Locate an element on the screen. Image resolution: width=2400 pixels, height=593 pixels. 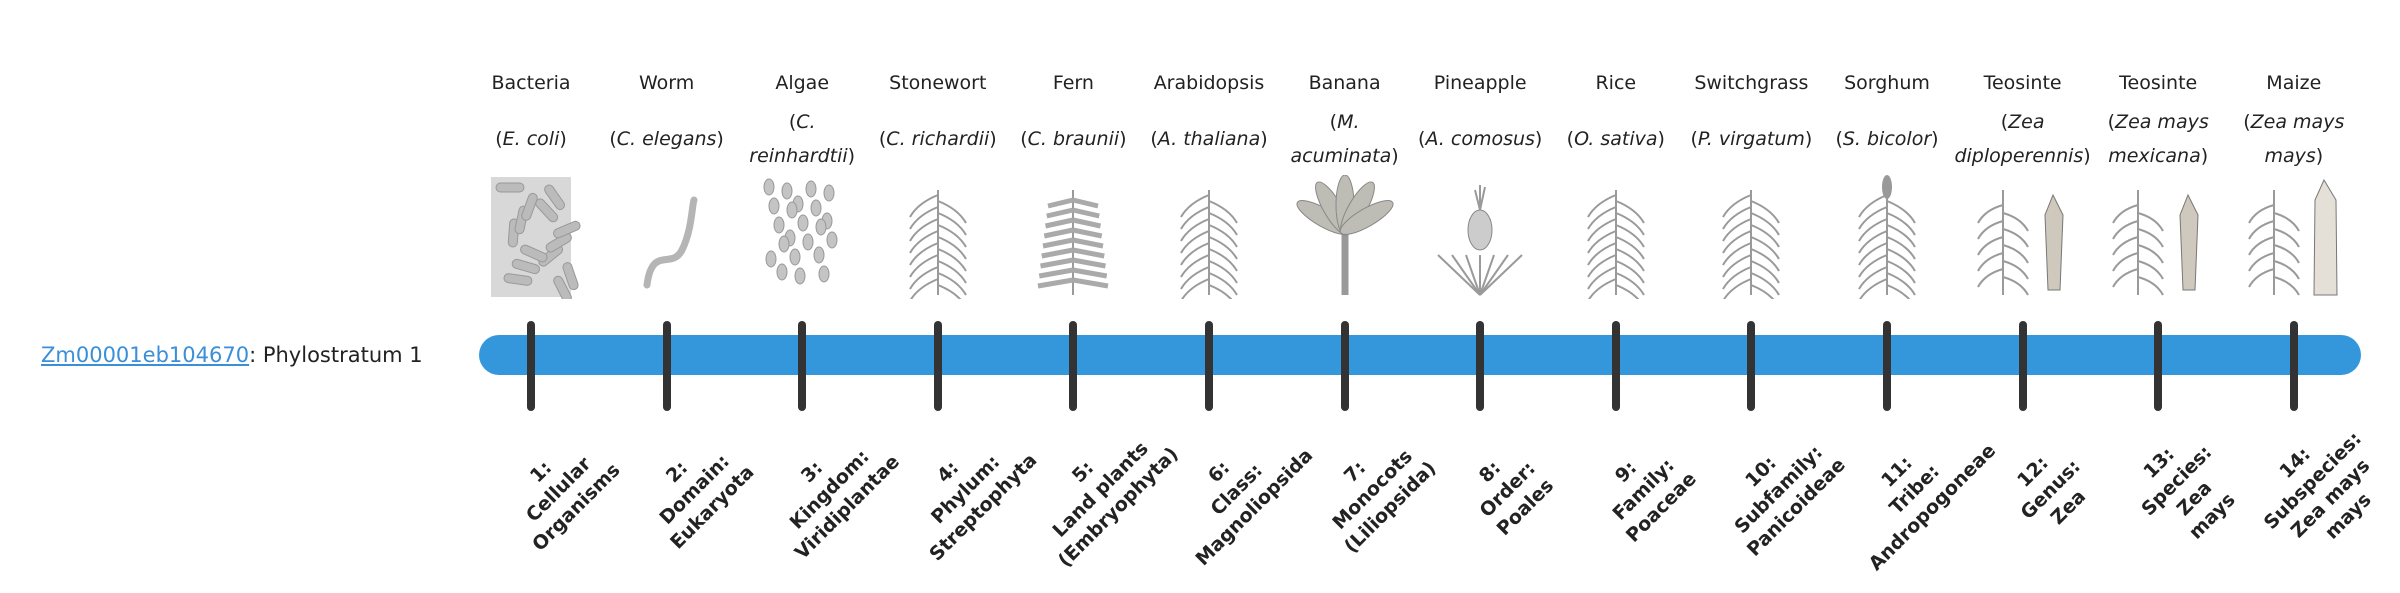
organism-latin-name: (C. reinhardtii) is located at coordinates (802, 139).